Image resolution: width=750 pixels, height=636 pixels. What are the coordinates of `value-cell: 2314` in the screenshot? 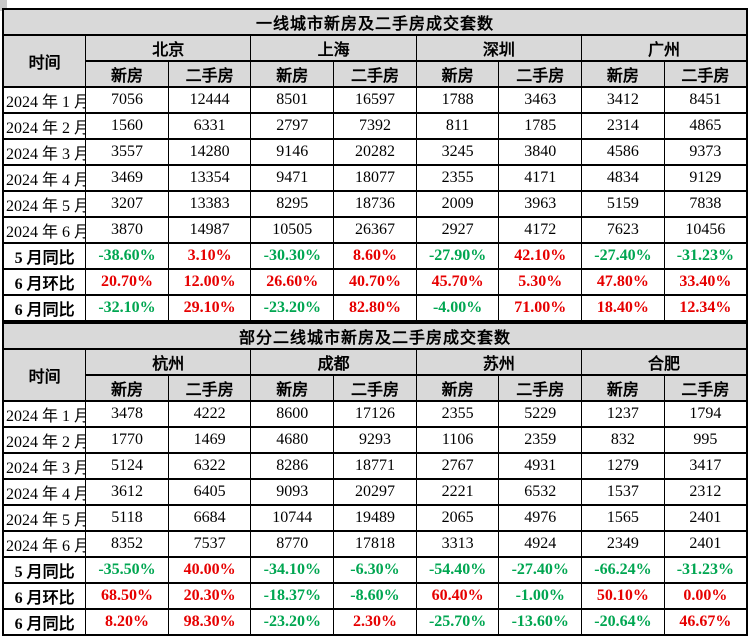 It's located at (623, 126).